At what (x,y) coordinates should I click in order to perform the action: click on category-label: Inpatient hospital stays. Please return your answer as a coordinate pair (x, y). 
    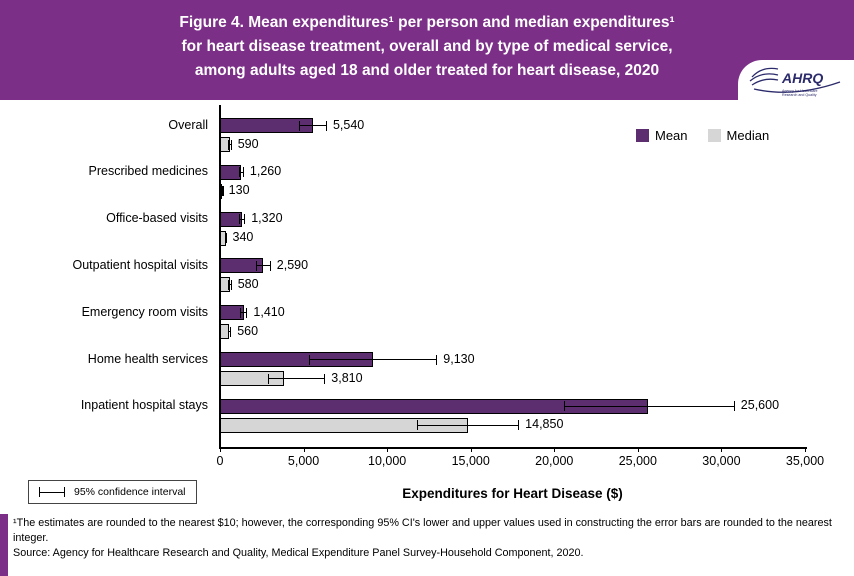
    Looking at the image, I should click on (144, 405).